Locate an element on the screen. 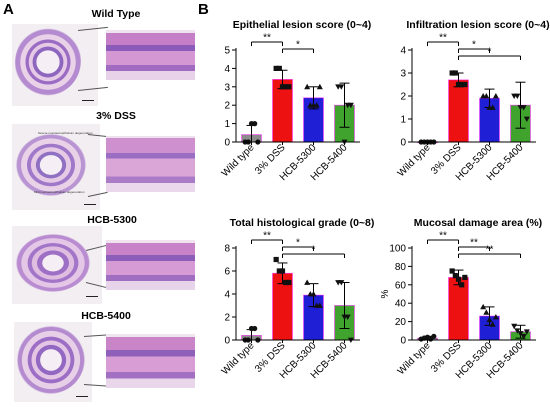 The image size is (550, 407). chart-title: Epithelial lesion score (0~4) is located at coordinates (302, 25).